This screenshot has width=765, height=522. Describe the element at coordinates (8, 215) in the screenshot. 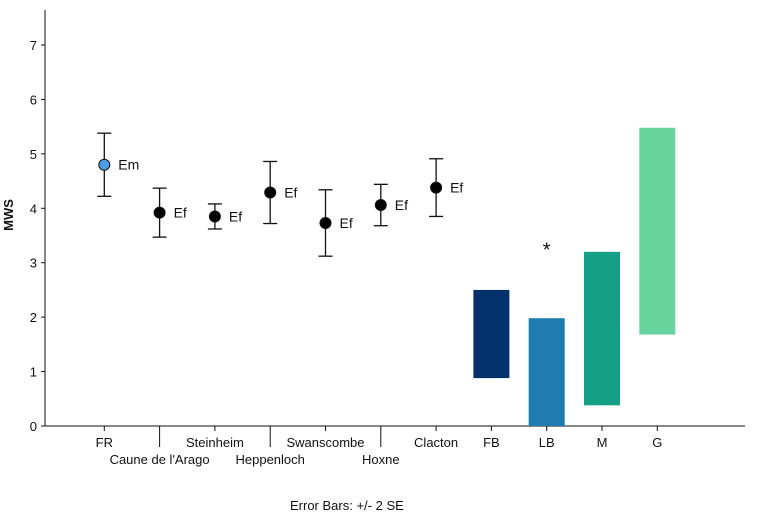

I see `y-axis-label: MWS` at that location.